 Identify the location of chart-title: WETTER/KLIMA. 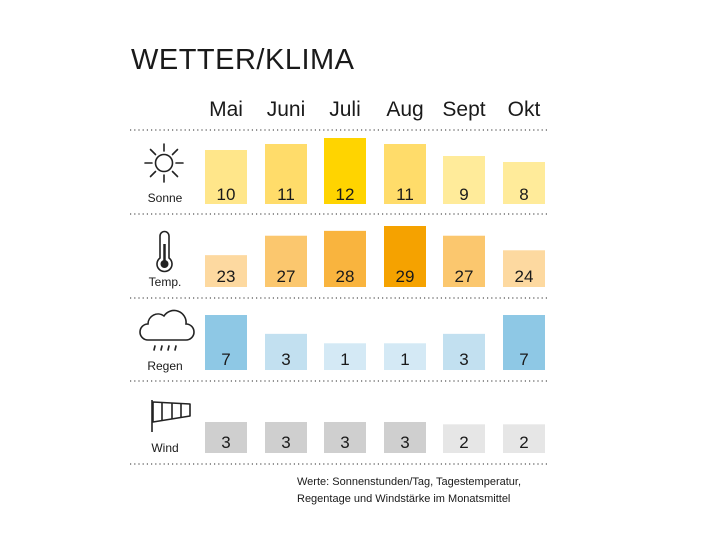
(243, 60).